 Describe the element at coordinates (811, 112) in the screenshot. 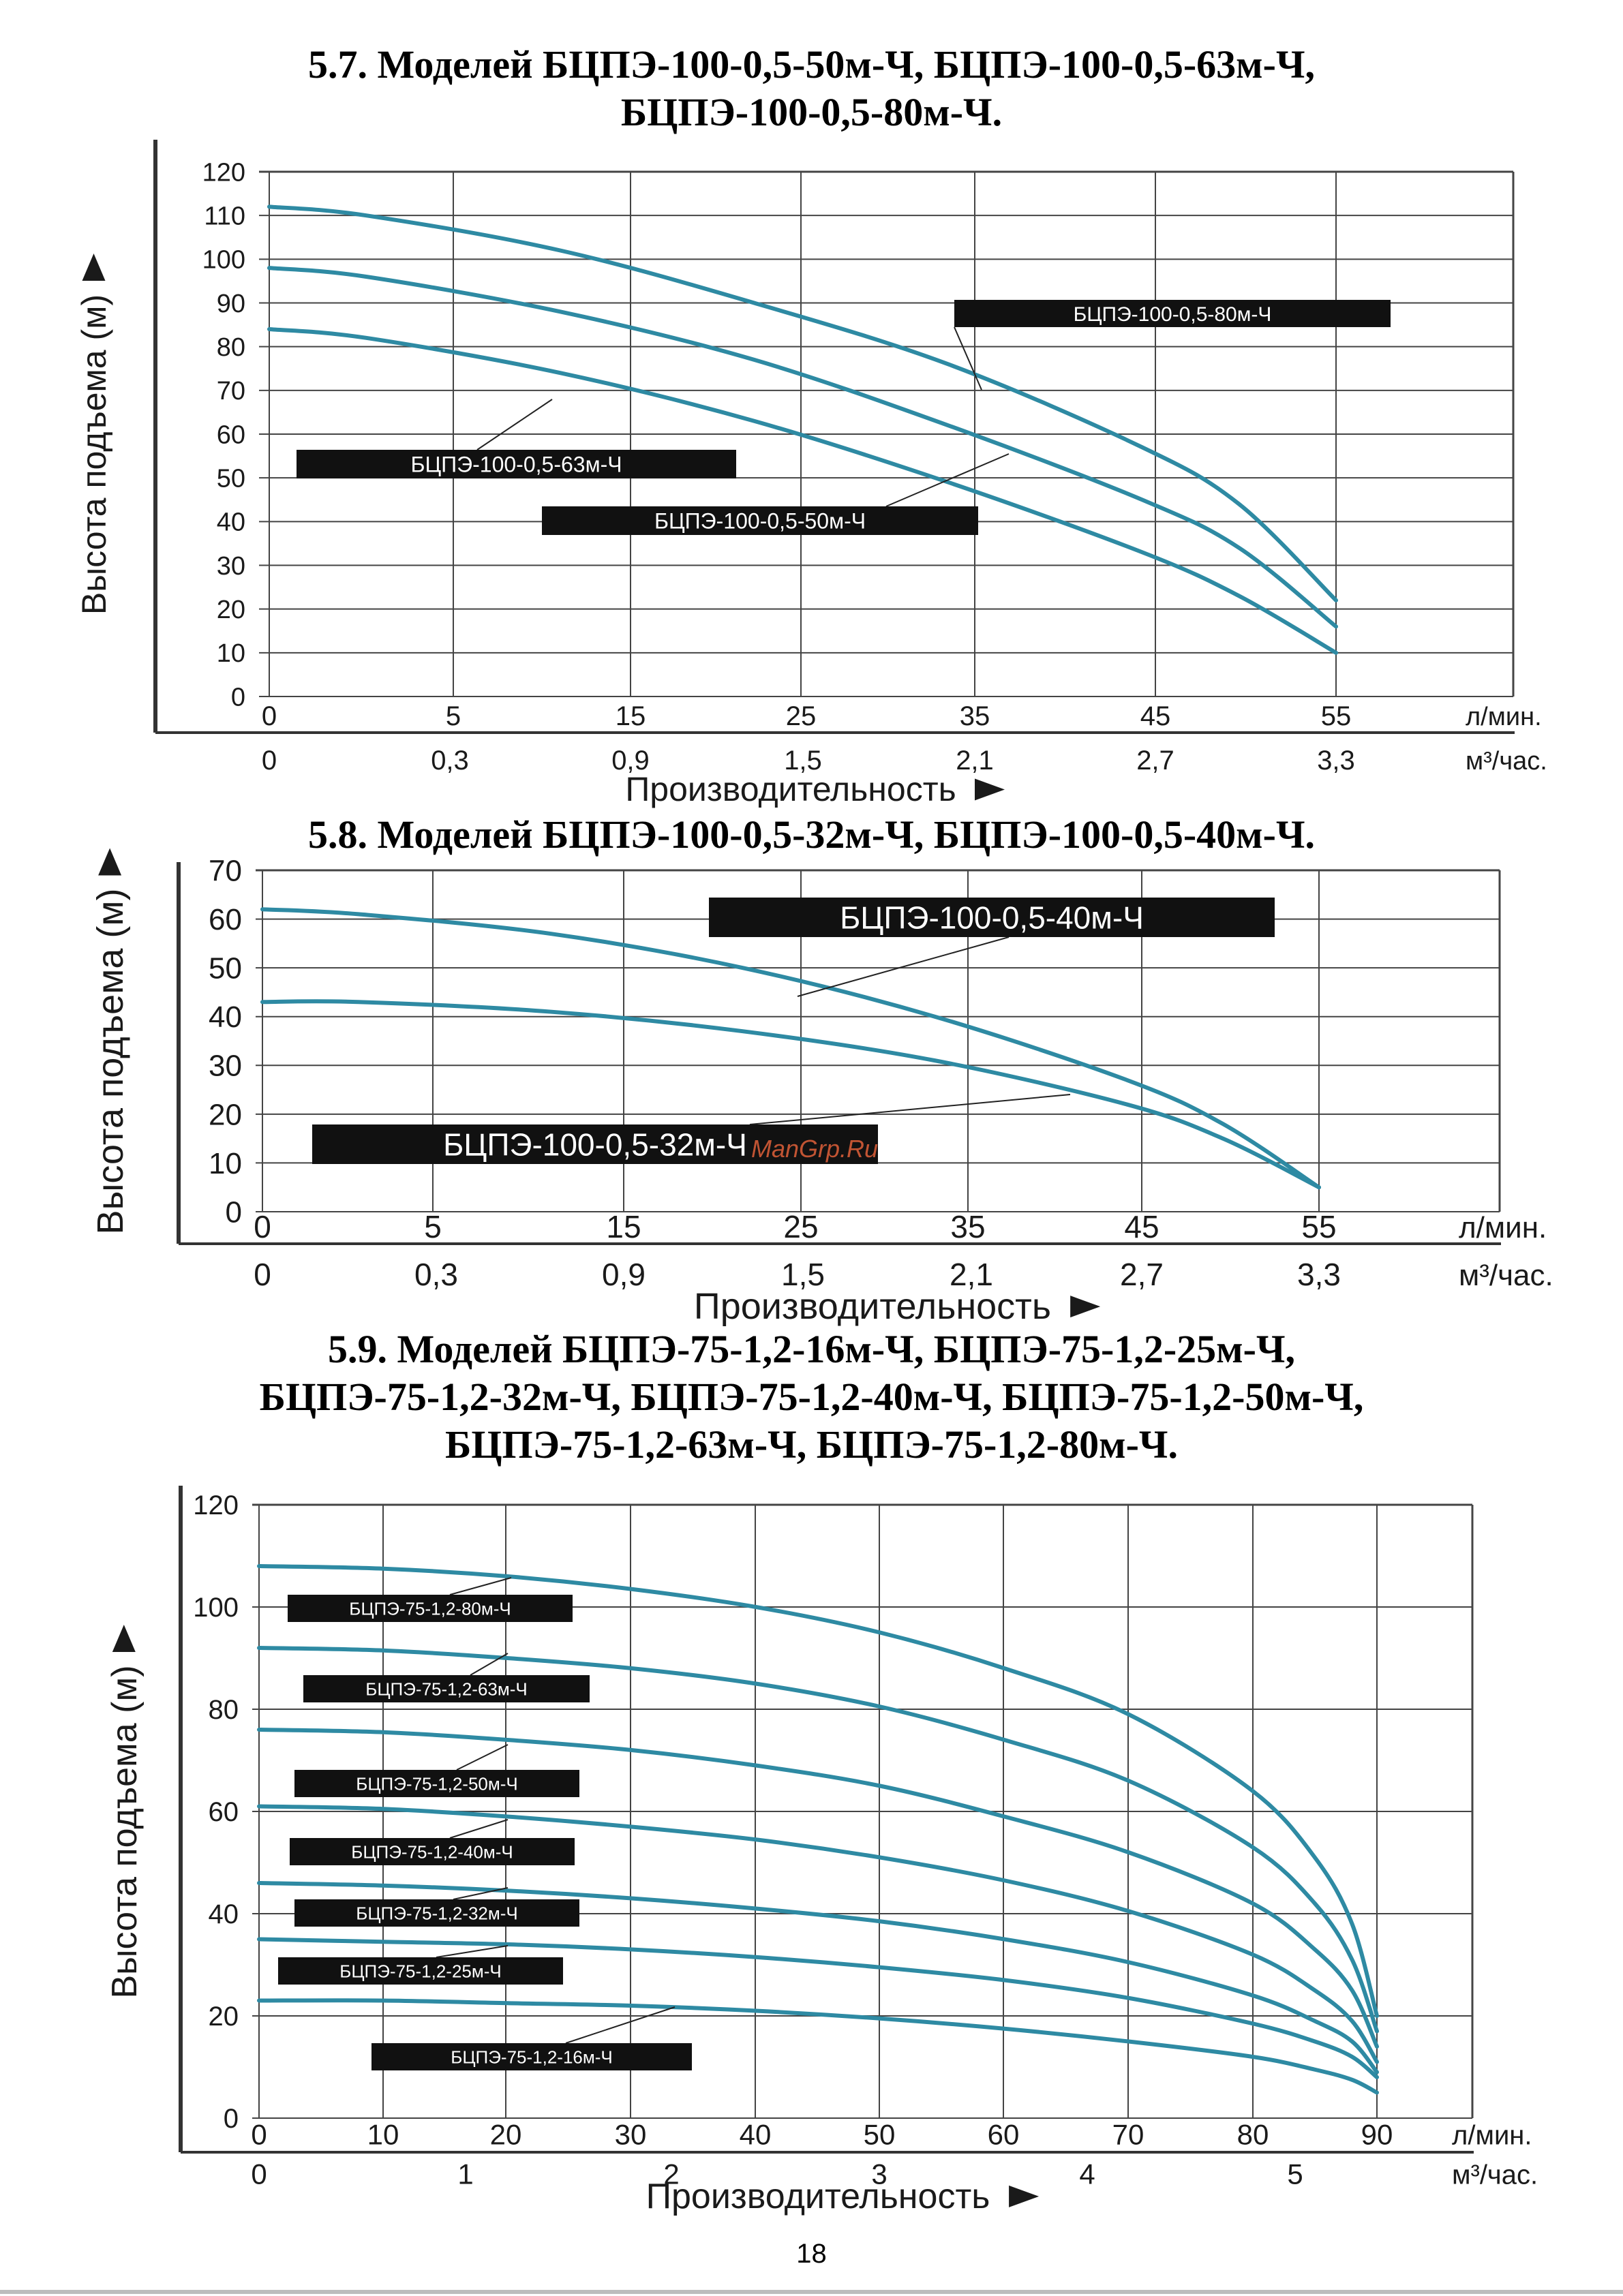

I see `title-line: БЦПЭ-100-0,5-80м-Ч.` at that location.